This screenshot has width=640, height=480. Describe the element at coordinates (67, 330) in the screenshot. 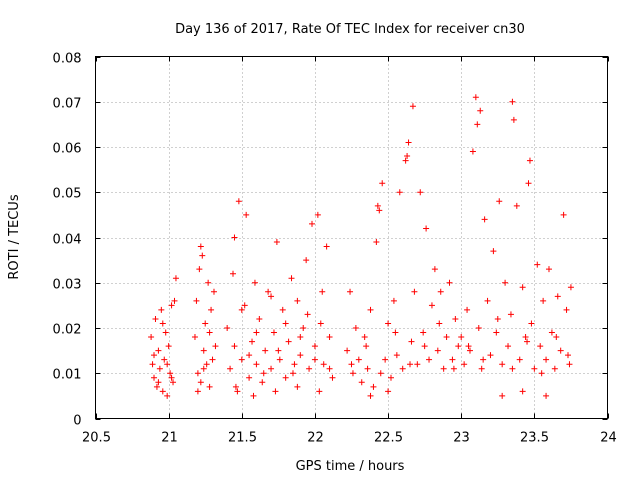

I see `y-tick-label: 0.02` at that location.